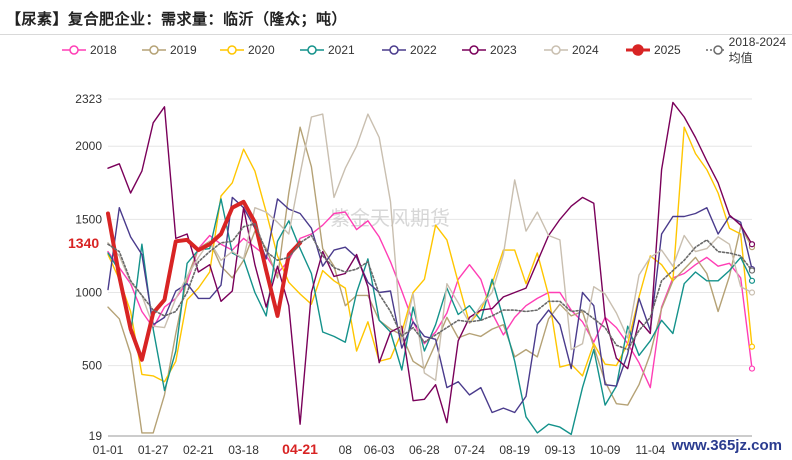 Image resolution: width=792 pixels, height=460 pixels. What do you see at coordinates (726, 445) in the screenshot?
I see `site-watermark: www.365jz.com` at bounding box center [726, 445].